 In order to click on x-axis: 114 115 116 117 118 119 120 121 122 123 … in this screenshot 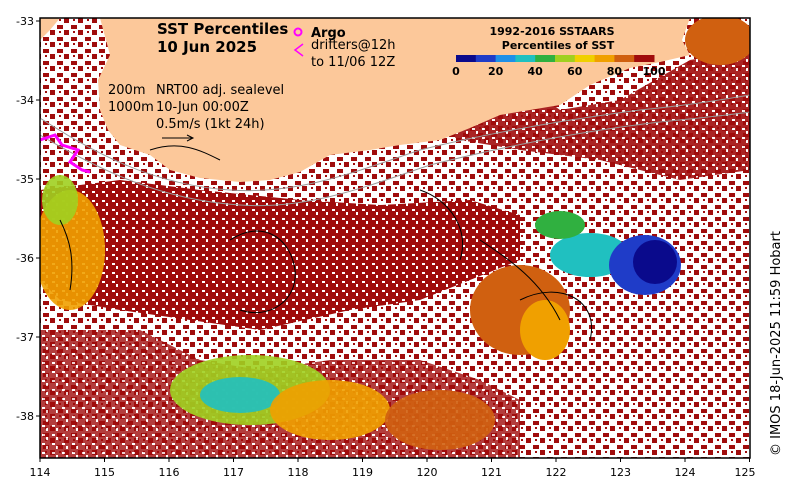, I will do `click(393, 468)`.